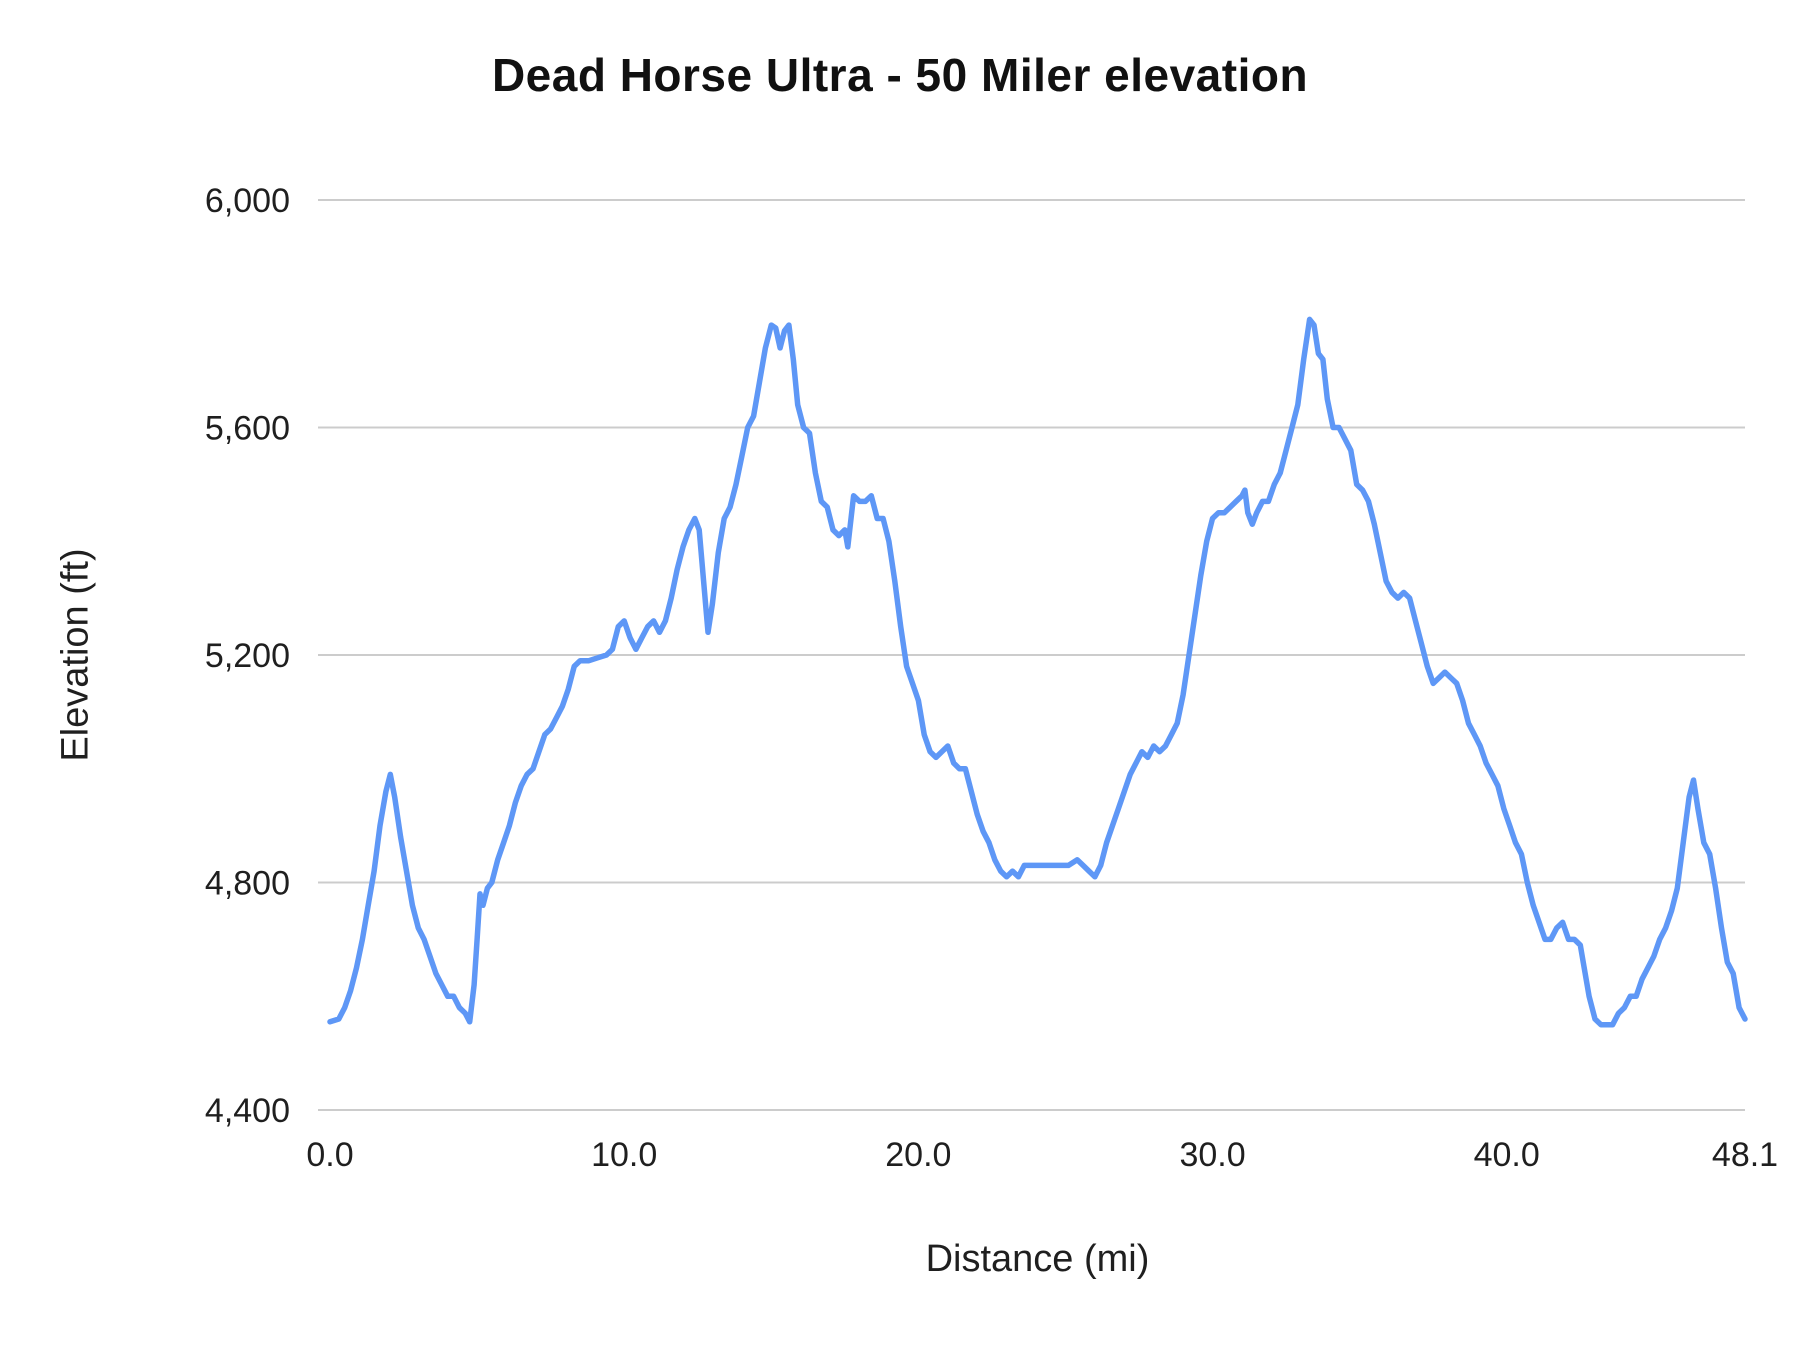 The height and width of the screenshot is (1350, 1800). I want to click on y-tick-label: 4,400, so click(247, 1111).